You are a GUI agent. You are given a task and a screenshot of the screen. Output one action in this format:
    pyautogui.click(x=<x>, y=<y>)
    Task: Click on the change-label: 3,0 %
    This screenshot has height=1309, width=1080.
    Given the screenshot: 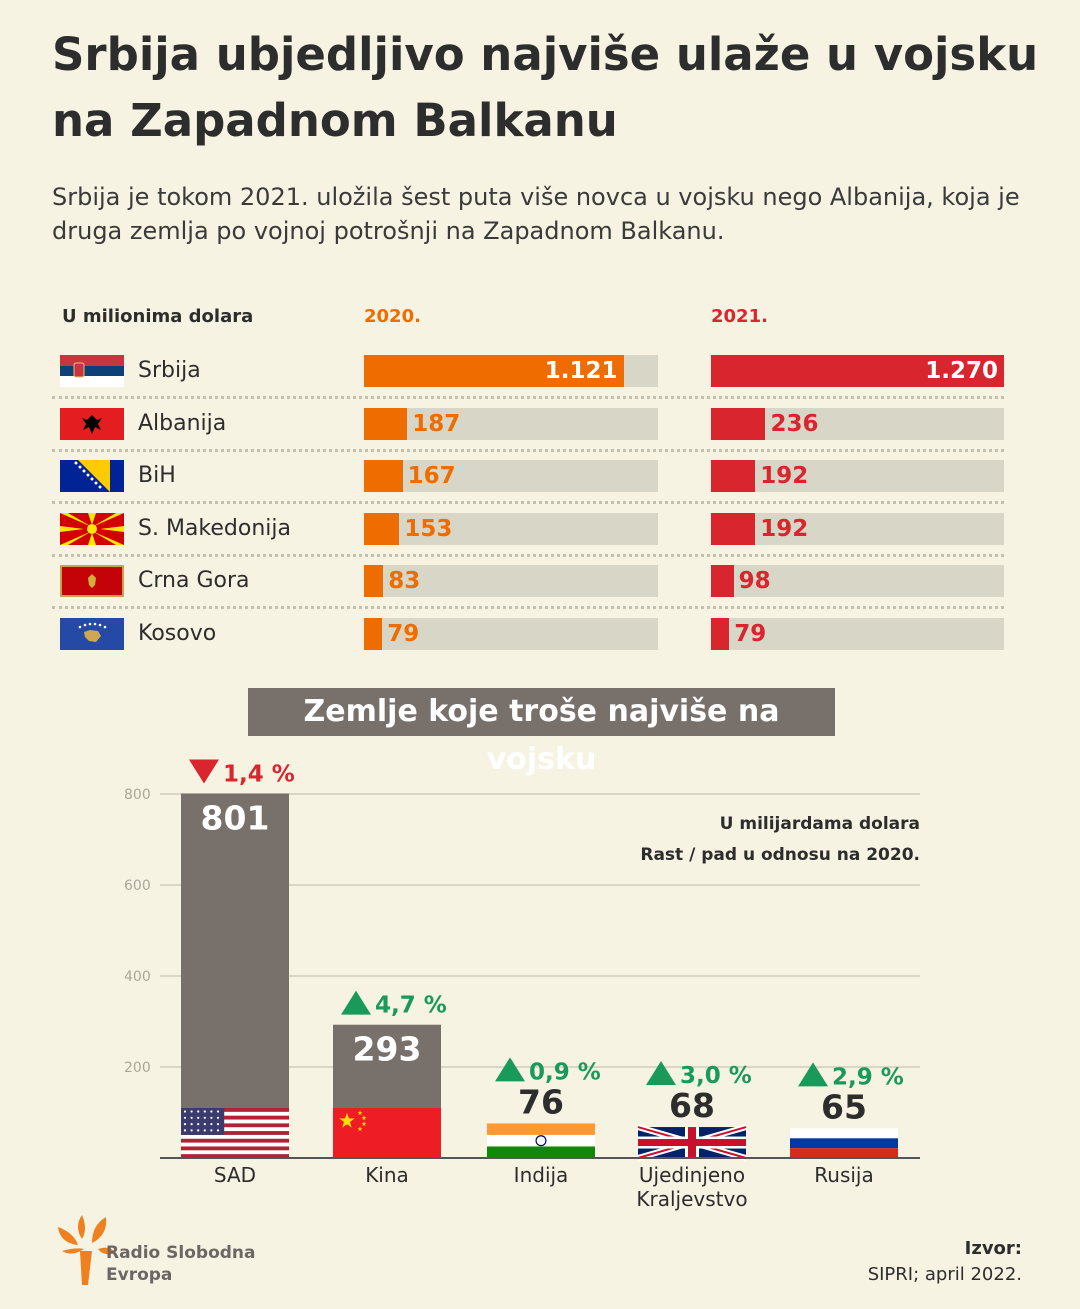 What is the action you would take?
    pyautogui.click(x=716, y=1076)
    